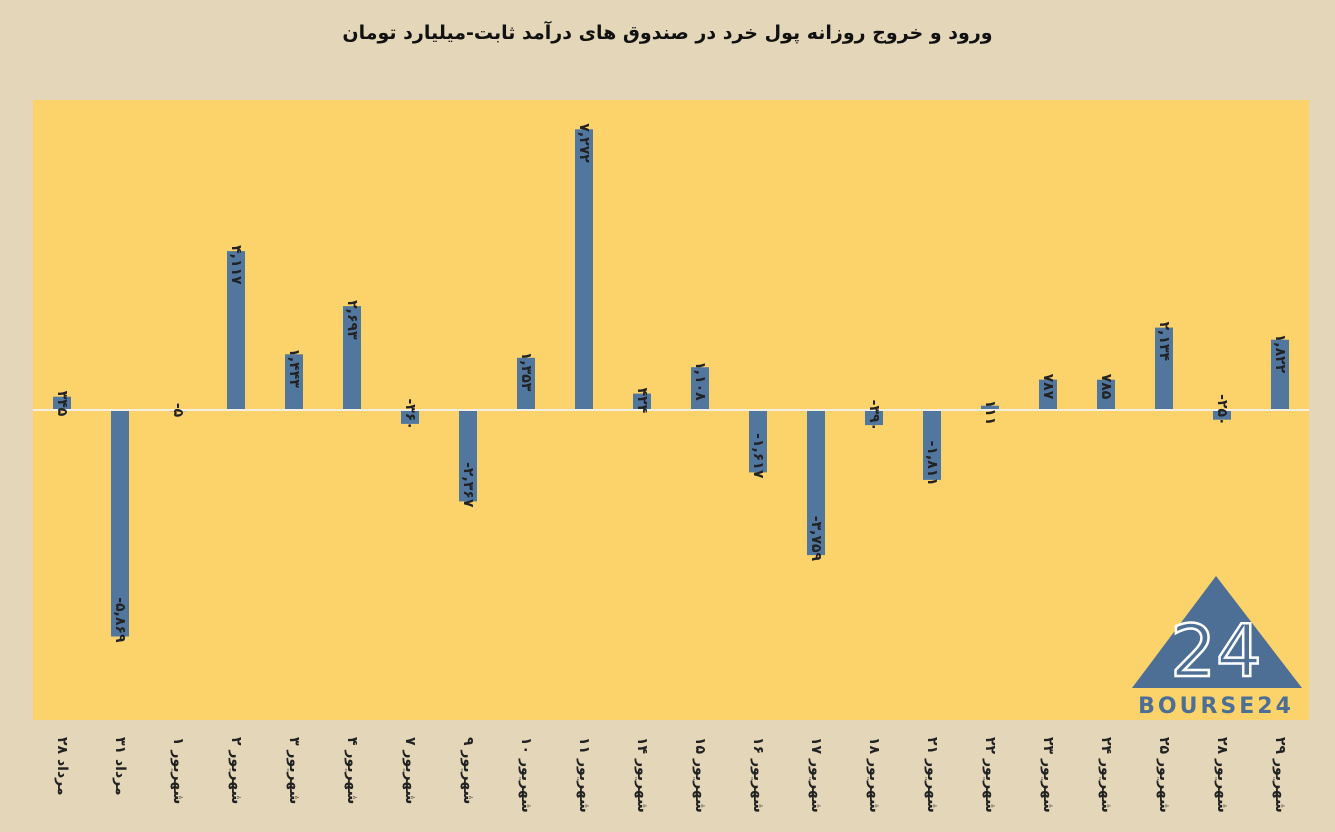 This screenshot has width=1335, height=832. What do you see at coordinates (1164, 342) in the screenshot?
I see `value-label: ۲,۱۳۴` at bounding box center [1164, 342].